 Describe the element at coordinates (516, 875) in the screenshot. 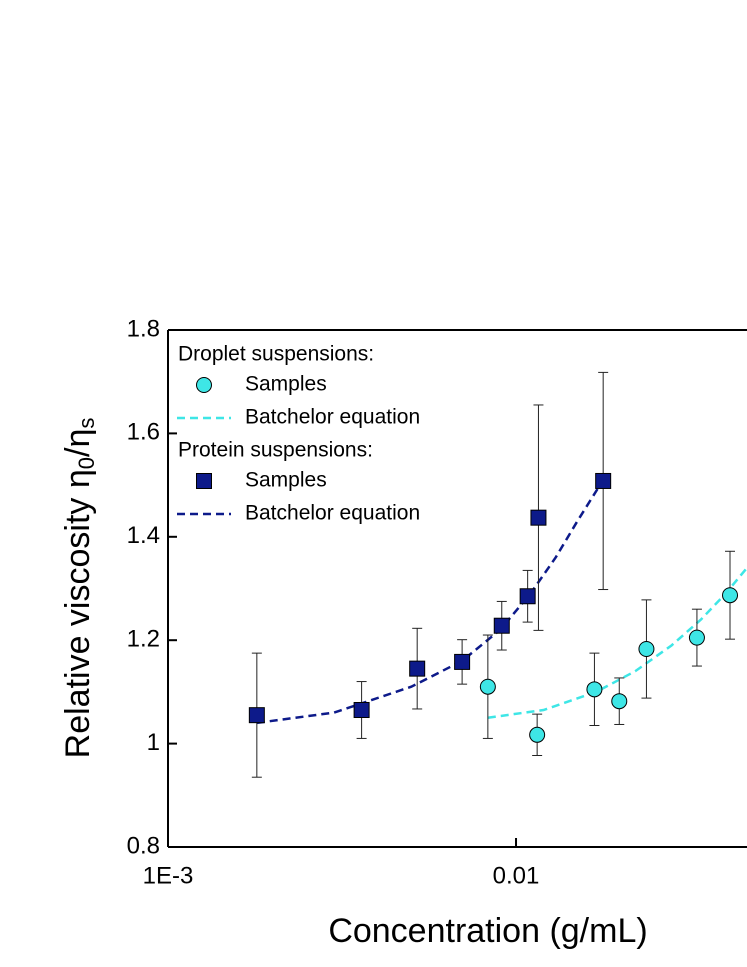

I see `x-tick-label: 0.01` at that location.